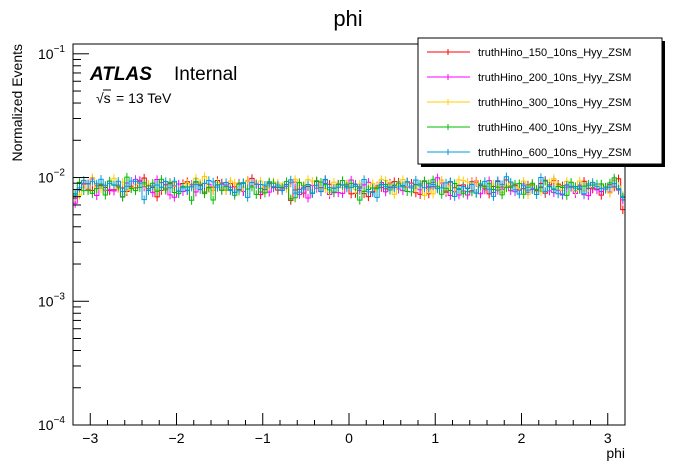 The width and height of the screenshot is (696, 472). Describe the element at coordinates (554, 153) in the screenshot. I see `legend-label: truthHino_600_10ns_Hyy_ZSM` at that location.